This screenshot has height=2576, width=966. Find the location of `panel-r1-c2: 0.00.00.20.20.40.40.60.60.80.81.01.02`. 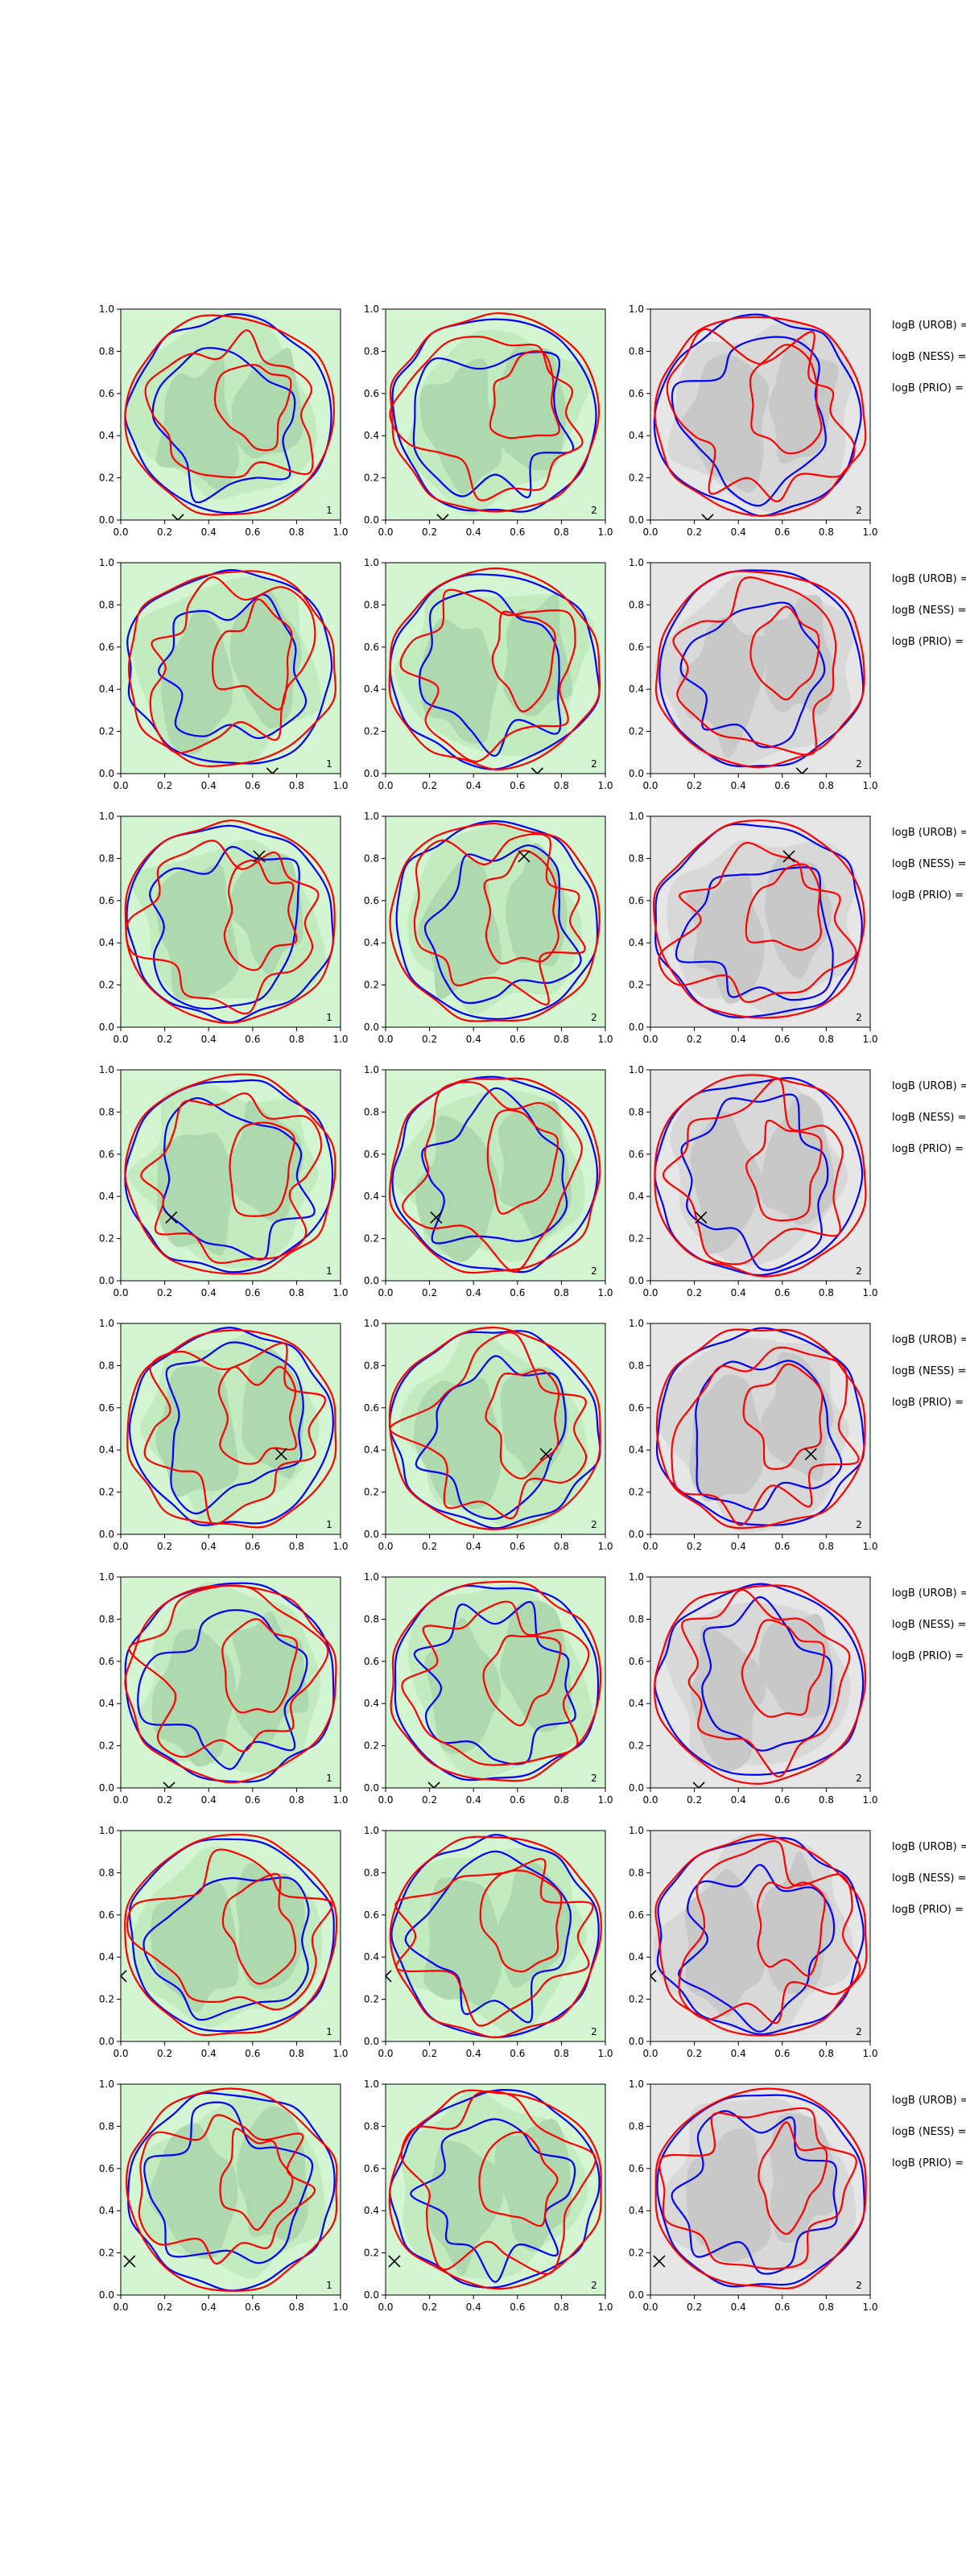

panel-r1-c2: 0.00.00.20.20.40.40.60.60.80.81.01.02 is located at coordinates (488, 421).